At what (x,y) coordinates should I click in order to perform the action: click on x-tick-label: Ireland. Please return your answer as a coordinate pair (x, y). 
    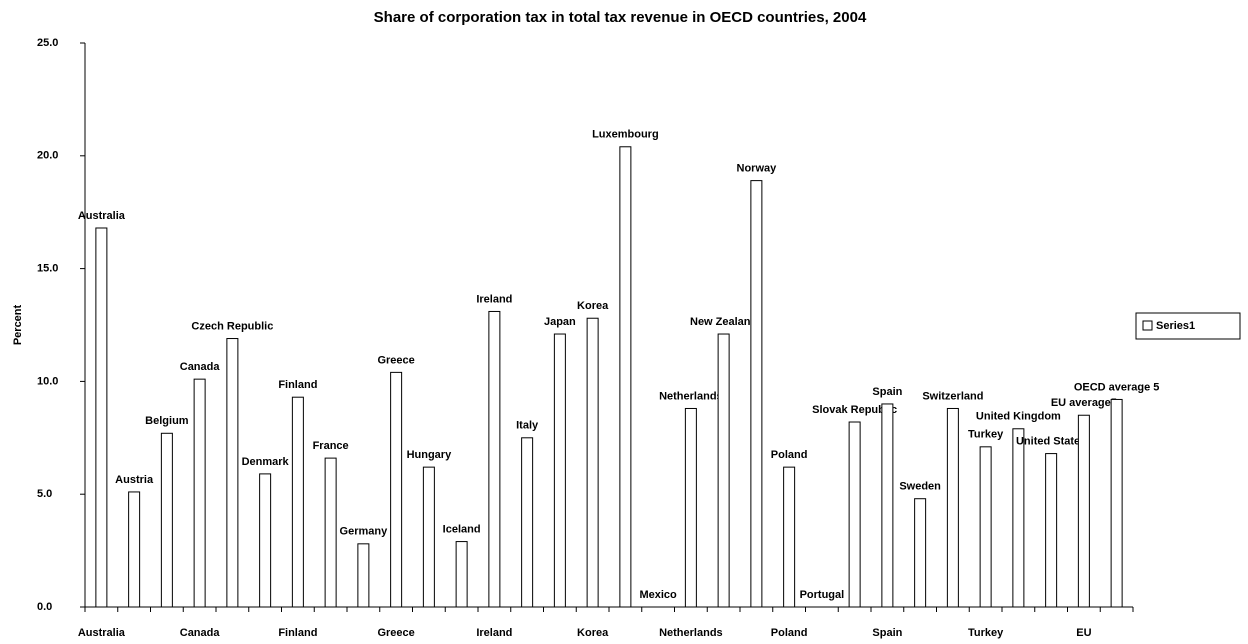
    Looking at the image, I should click on (494, 633).